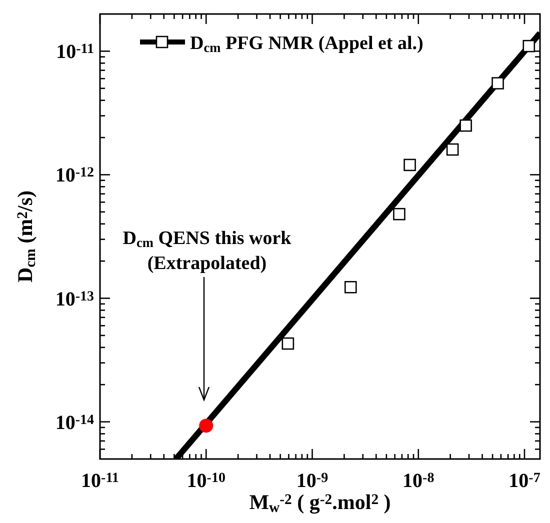 The height and width of the screenshot is (523, 550). Describe the element at coordinates (74, 175) in the screenshot. I see `y-tick-label: 10$^{-12}$` at that location.